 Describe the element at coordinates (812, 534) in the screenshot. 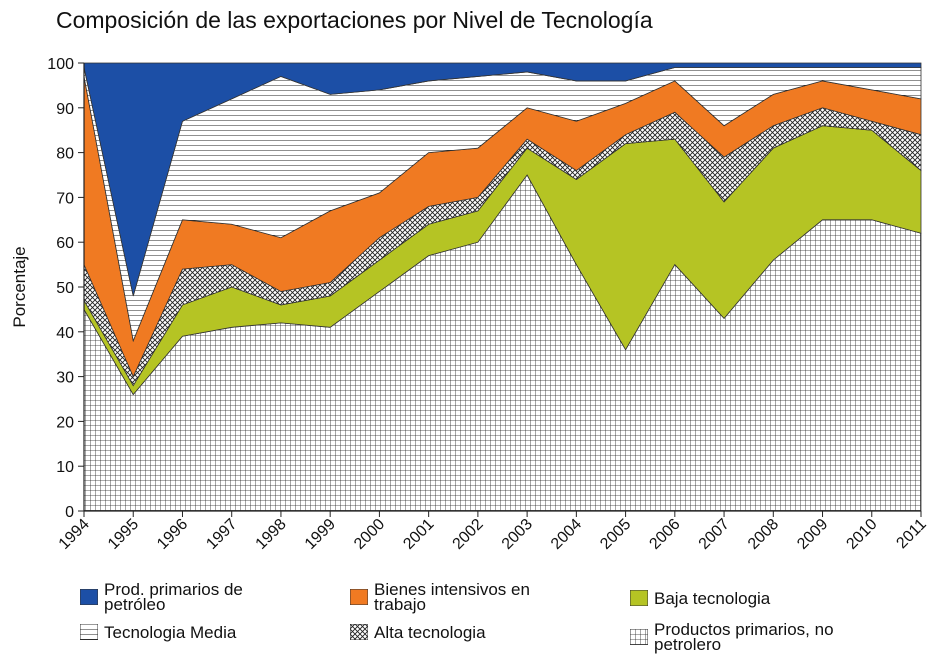

I see `x-tick-label: 2009` at that location.